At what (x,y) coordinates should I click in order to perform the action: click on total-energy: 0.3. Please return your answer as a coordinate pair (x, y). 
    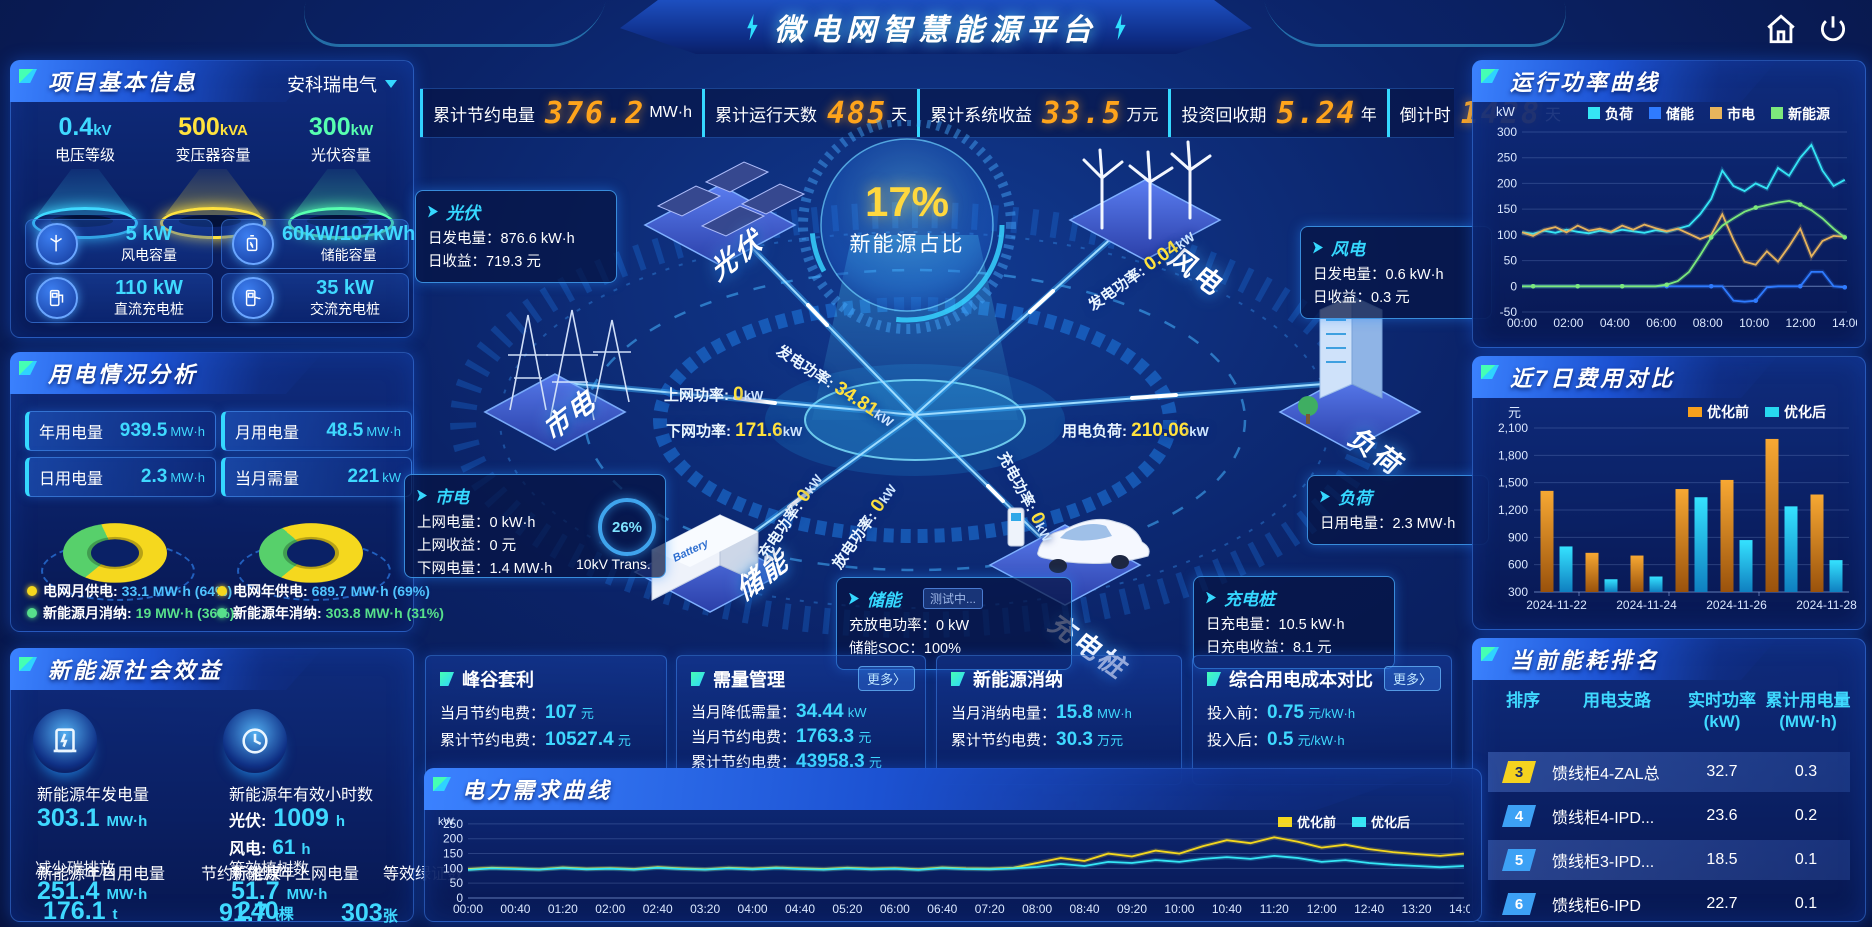
    Looking at the image, I should click on (1806, 771).